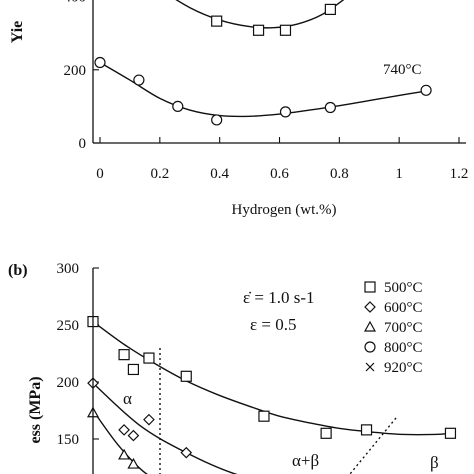 The width and height of the screenshot is (474, 474). I want to click on panel-b-y-tick-label: 150, so click(68, 440).